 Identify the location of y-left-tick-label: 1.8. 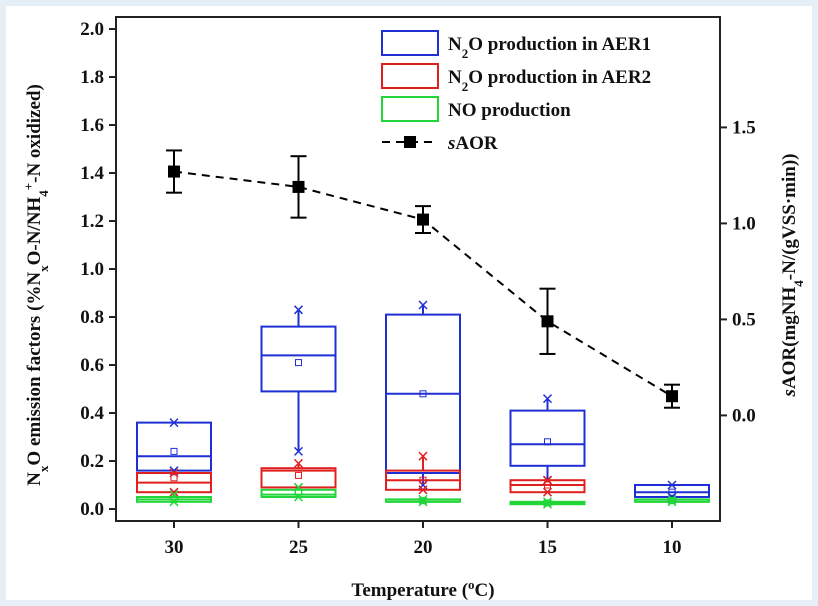
(92, 77).